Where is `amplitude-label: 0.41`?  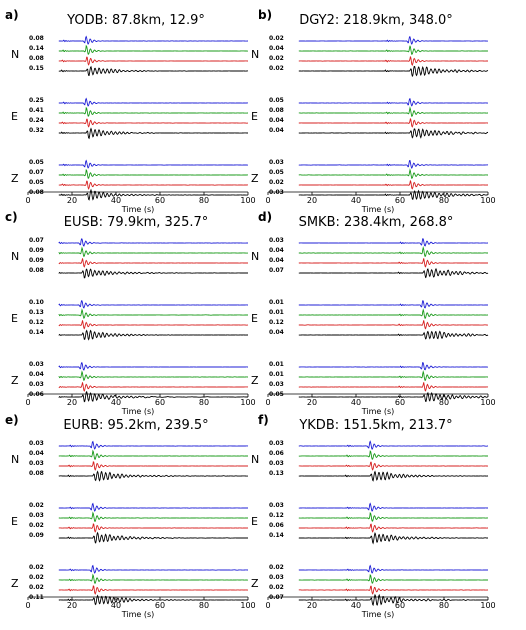 amplitude-label: 0.41 is located at coordinates (36, 110).